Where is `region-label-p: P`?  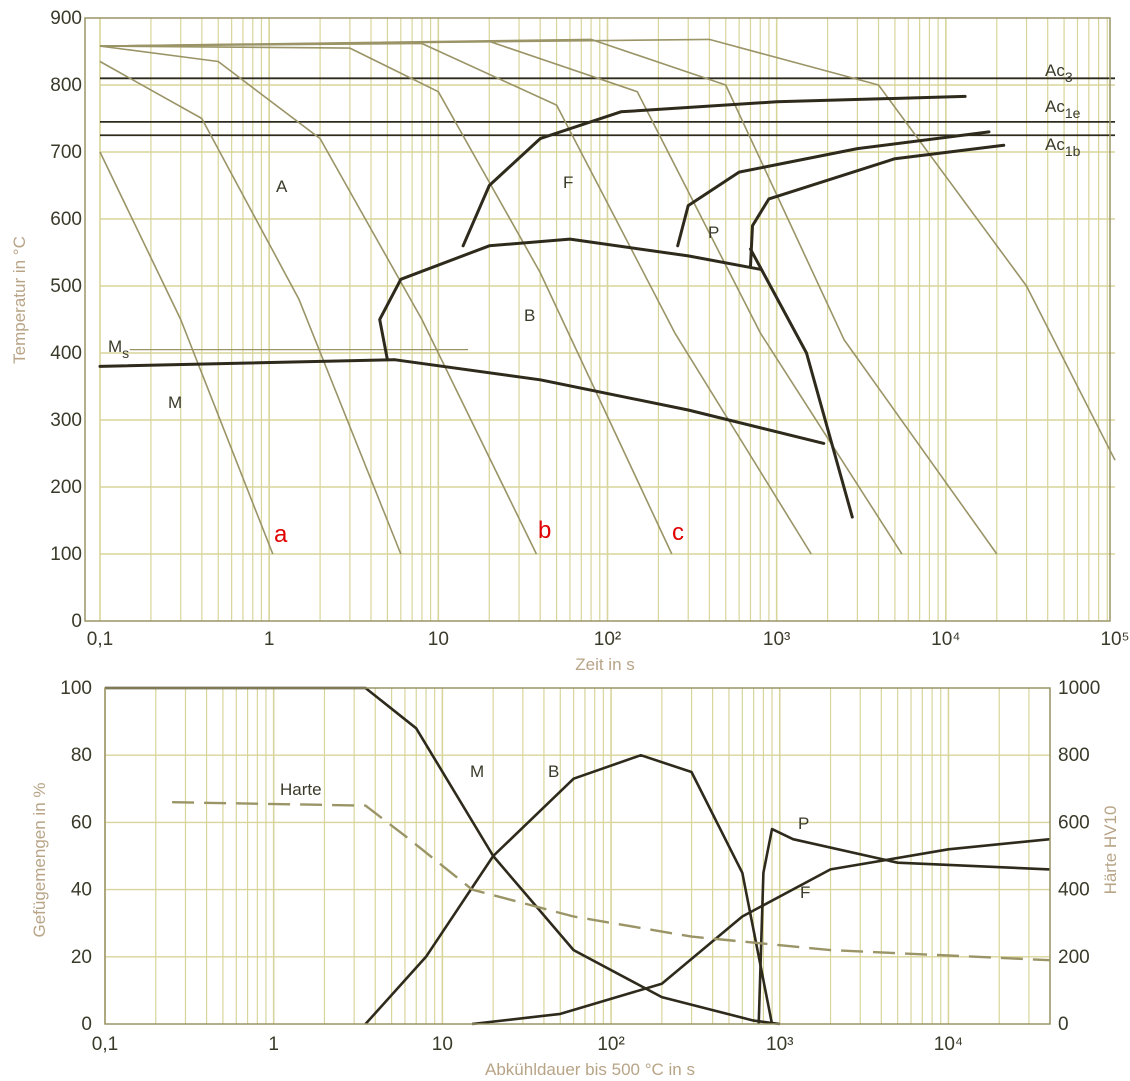 region-label-p: P is located at coordinates (713, 232).